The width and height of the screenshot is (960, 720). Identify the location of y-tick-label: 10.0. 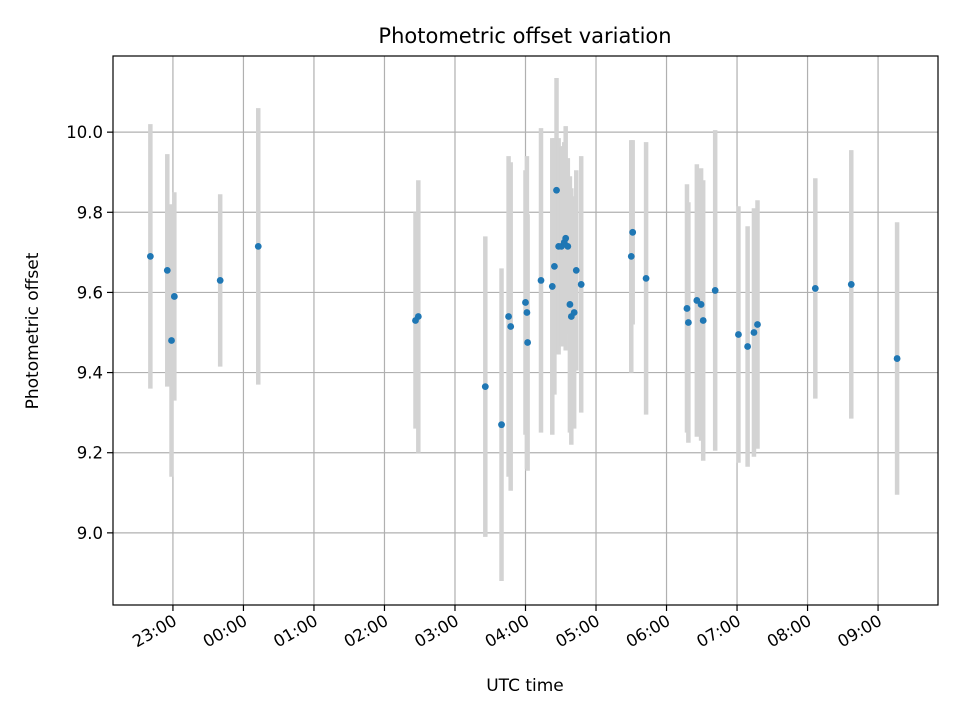
(84, 132).